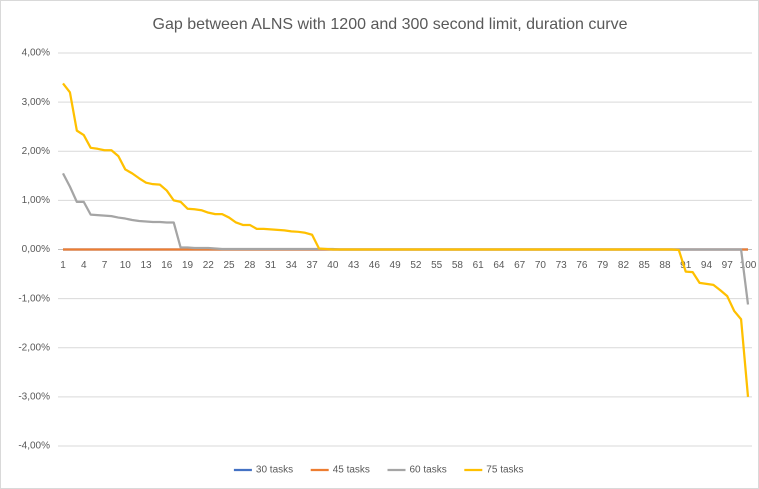 The width and height of the screenshot is (759, 489). Describe the element at coordinates (313, 265) in the screenshot. I see `x-tick-label: 37` at that location.